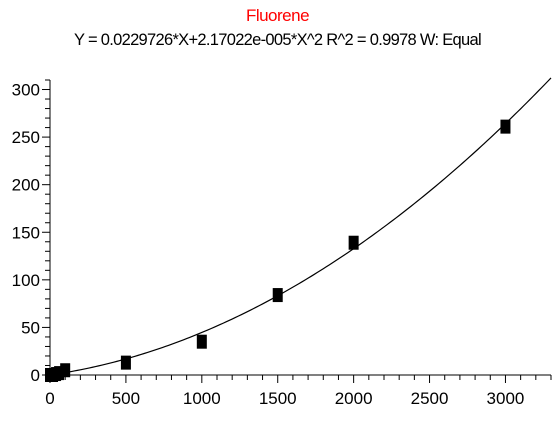 This screenshot has width=555, height=424. What do you see at coordinates (26, 232) in the screenshot?
I see `y-tick-label: 150` at bounding box center [26, 232].